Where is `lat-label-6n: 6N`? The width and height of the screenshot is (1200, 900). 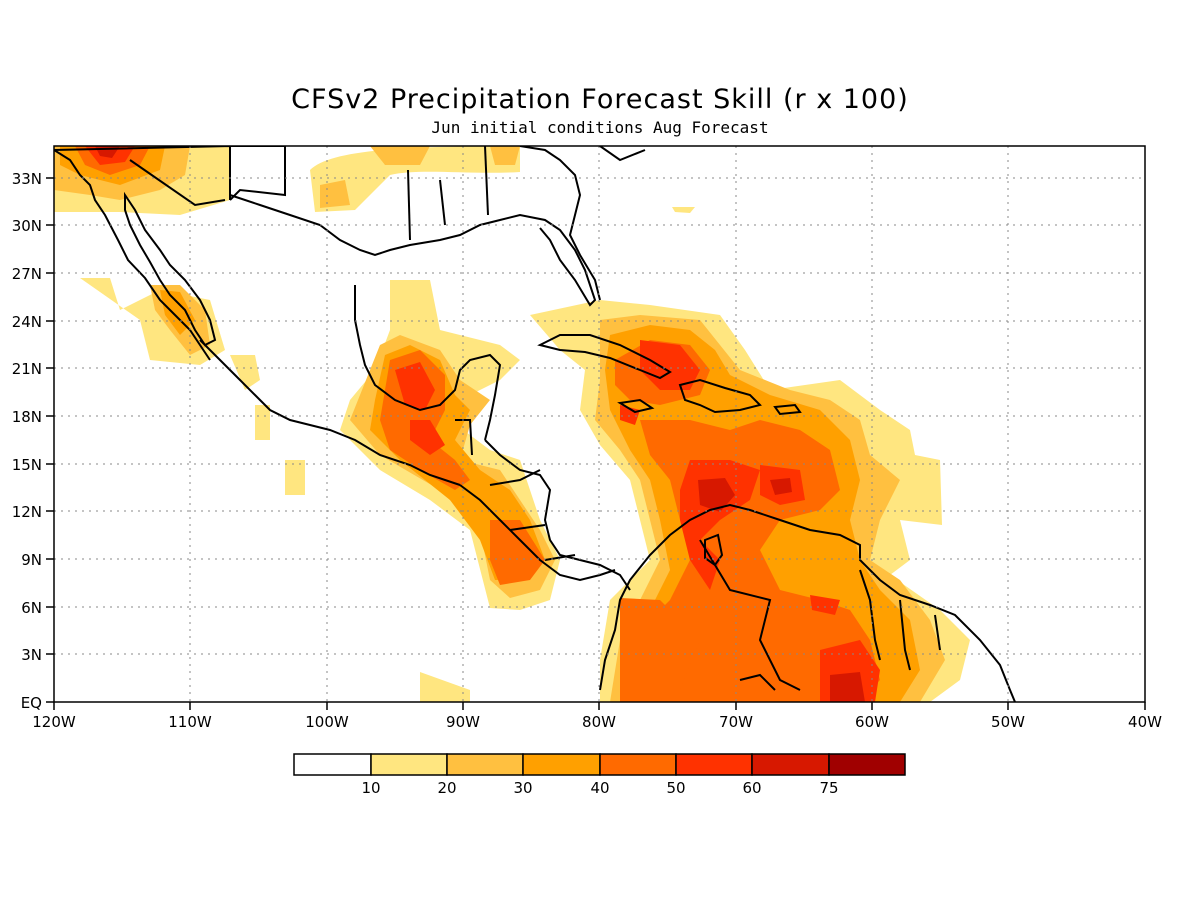
lat-label-6n: 6N is located at coordinates (31, 608).